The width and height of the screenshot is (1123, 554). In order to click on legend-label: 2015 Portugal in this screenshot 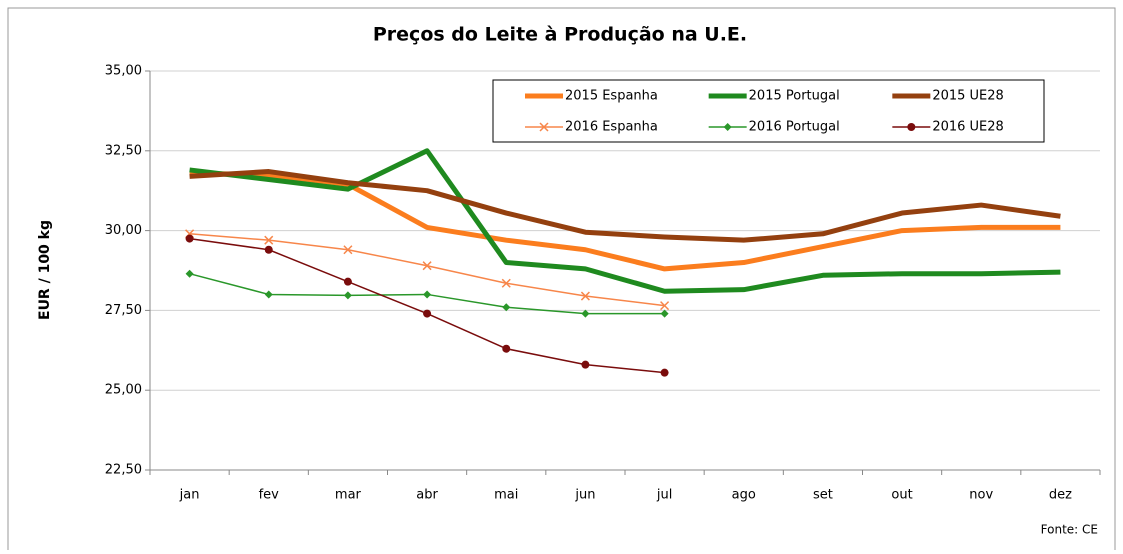, I will do `click(794, 96)`.